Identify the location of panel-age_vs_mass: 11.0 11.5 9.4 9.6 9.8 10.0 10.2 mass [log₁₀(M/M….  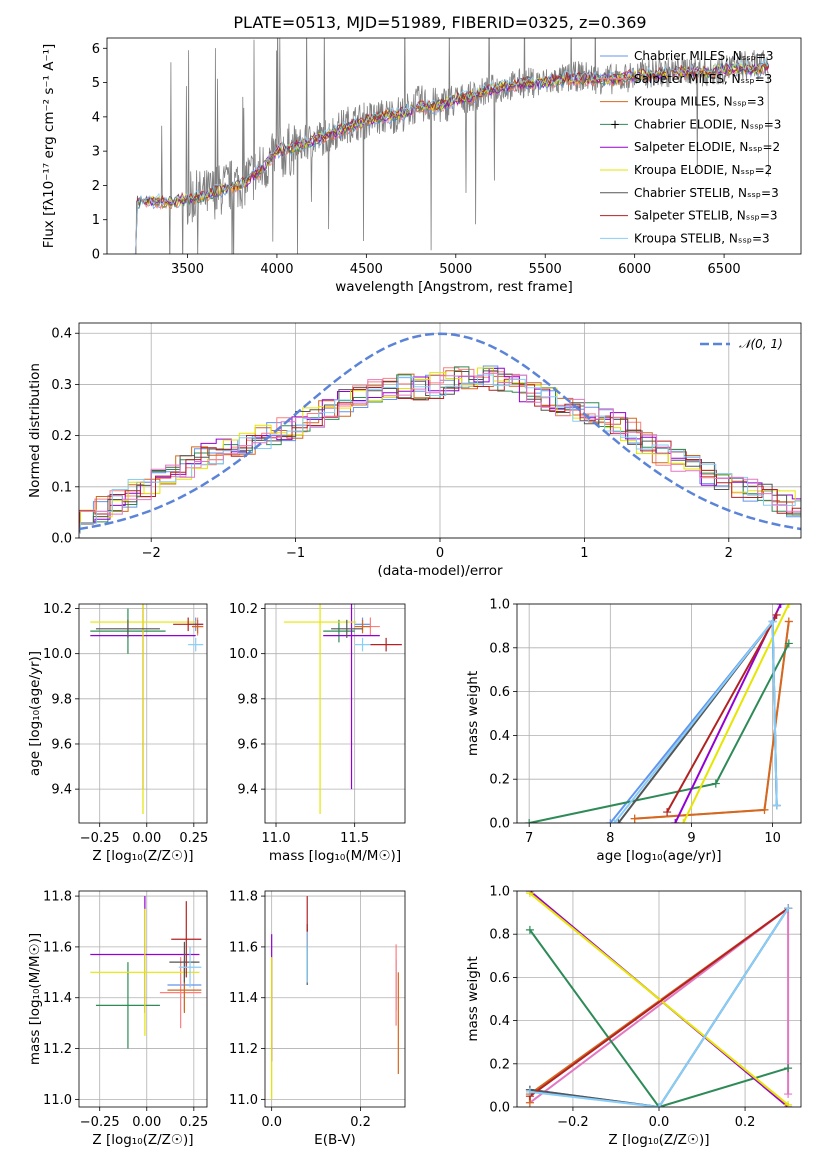
(317, 733).